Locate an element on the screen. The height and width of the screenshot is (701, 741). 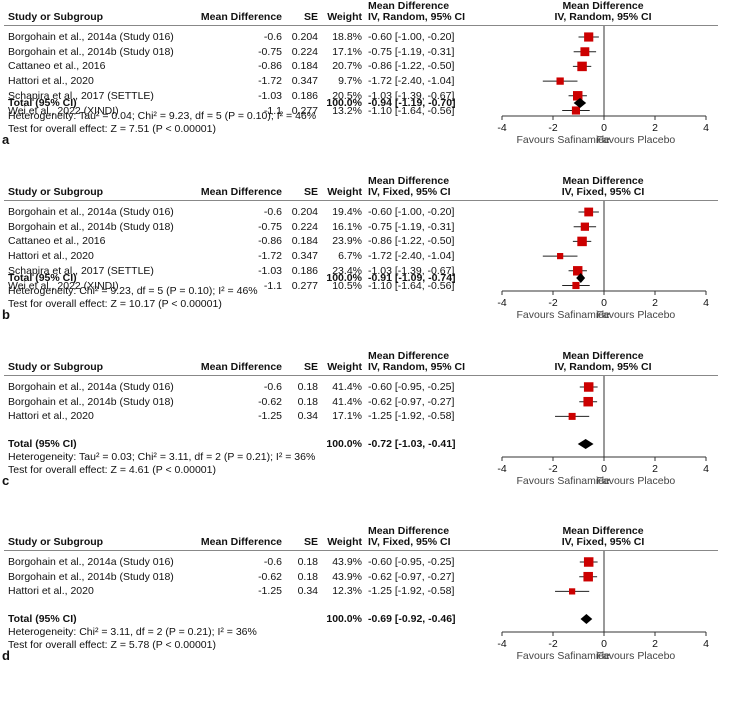
x-axis-tick-label: 2 is located at coordinates (655, 303).